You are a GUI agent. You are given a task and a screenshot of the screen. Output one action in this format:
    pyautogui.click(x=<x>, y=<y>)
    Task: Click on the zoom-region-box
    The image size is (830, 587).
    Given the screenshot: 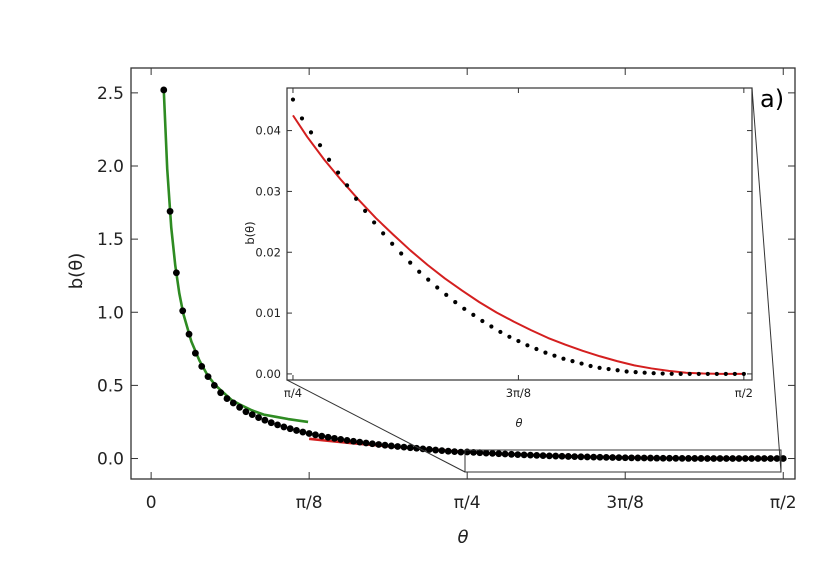 What is the action you would take?
    pyautogui.click(x=623, y=461)
    